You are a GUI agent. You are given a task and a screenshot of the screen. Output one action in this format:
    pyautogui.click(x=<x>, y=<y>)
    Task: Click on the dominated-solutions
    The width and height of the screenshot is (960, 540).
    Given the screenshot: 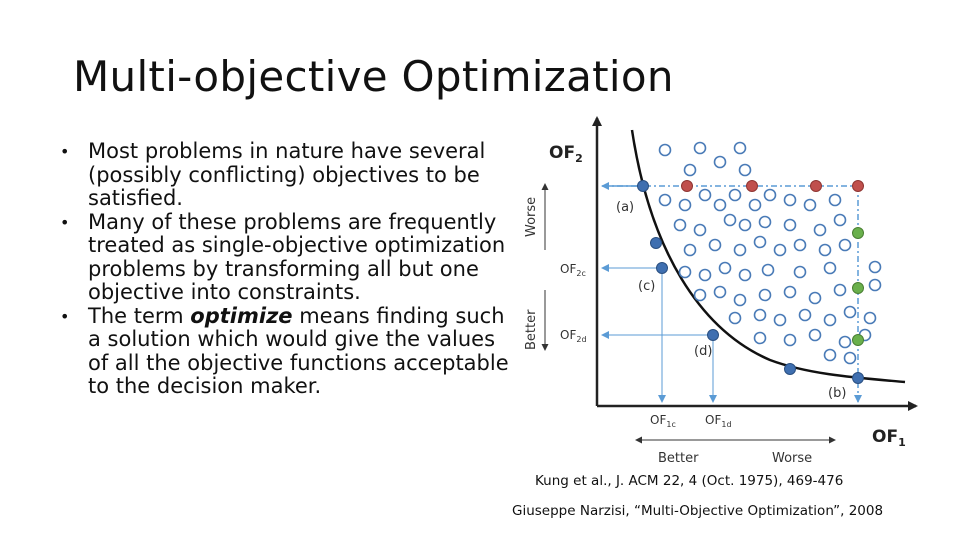 What is the action you would take?
    pyautogui.click(x=770, y=253)
    